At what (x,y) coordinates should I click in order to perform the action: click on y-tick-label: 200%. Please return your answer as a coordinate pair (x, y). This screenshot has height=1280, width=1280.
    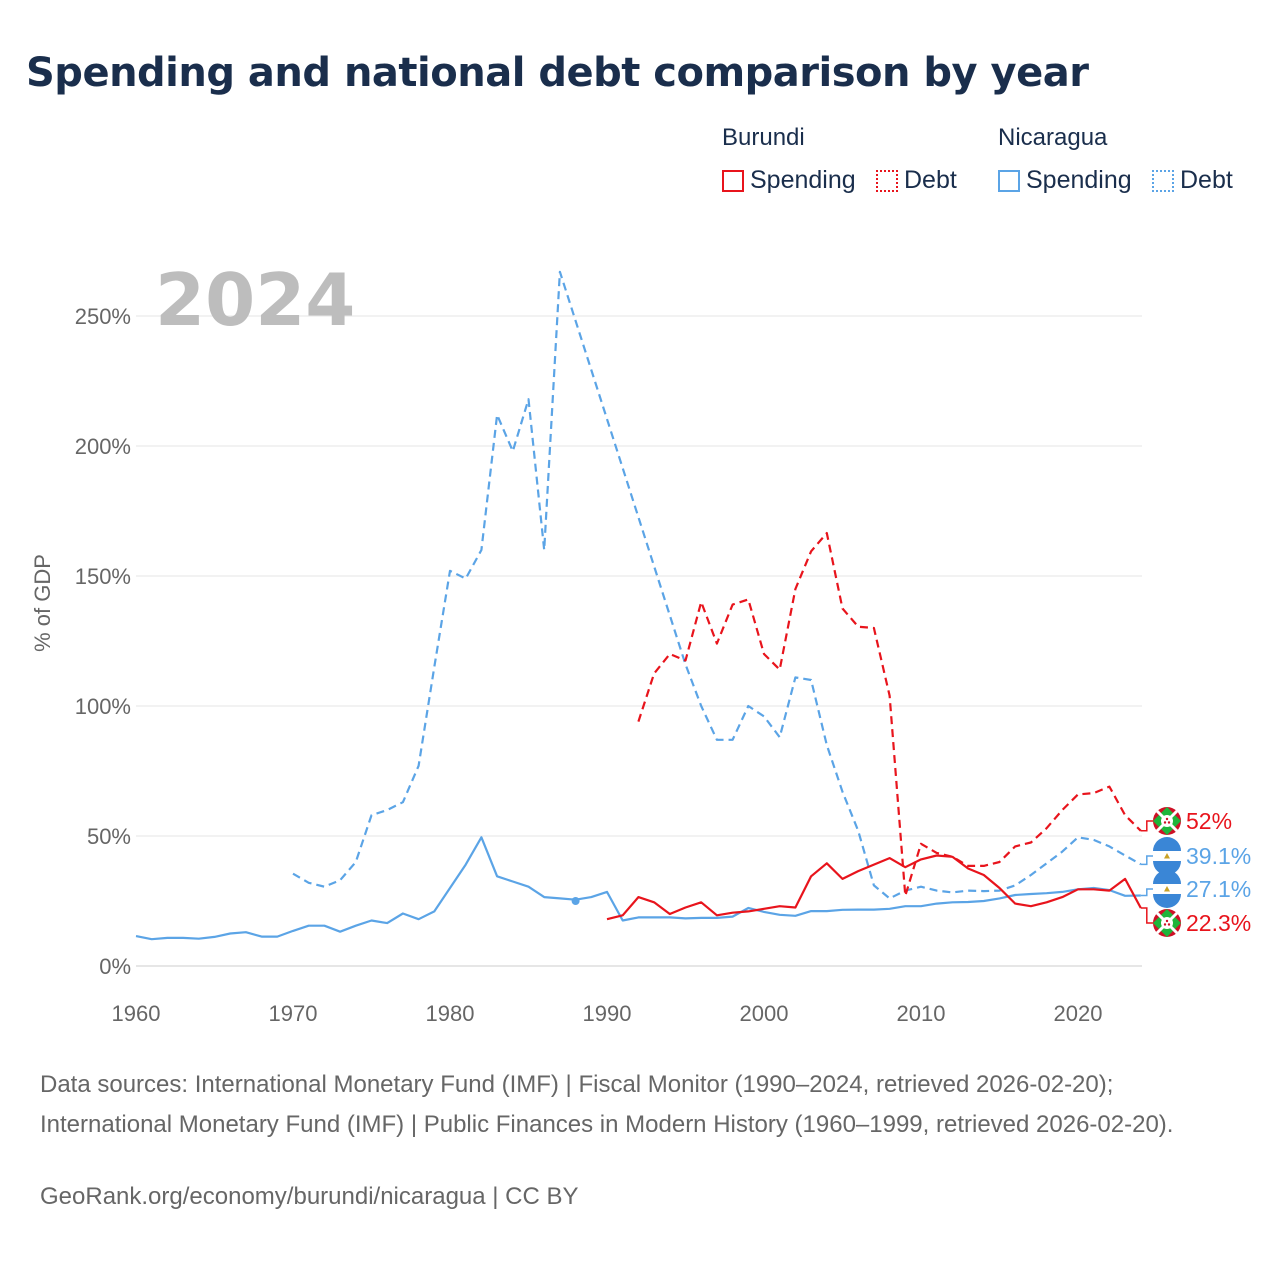
    Looking at the image, I should click on (103, 446).